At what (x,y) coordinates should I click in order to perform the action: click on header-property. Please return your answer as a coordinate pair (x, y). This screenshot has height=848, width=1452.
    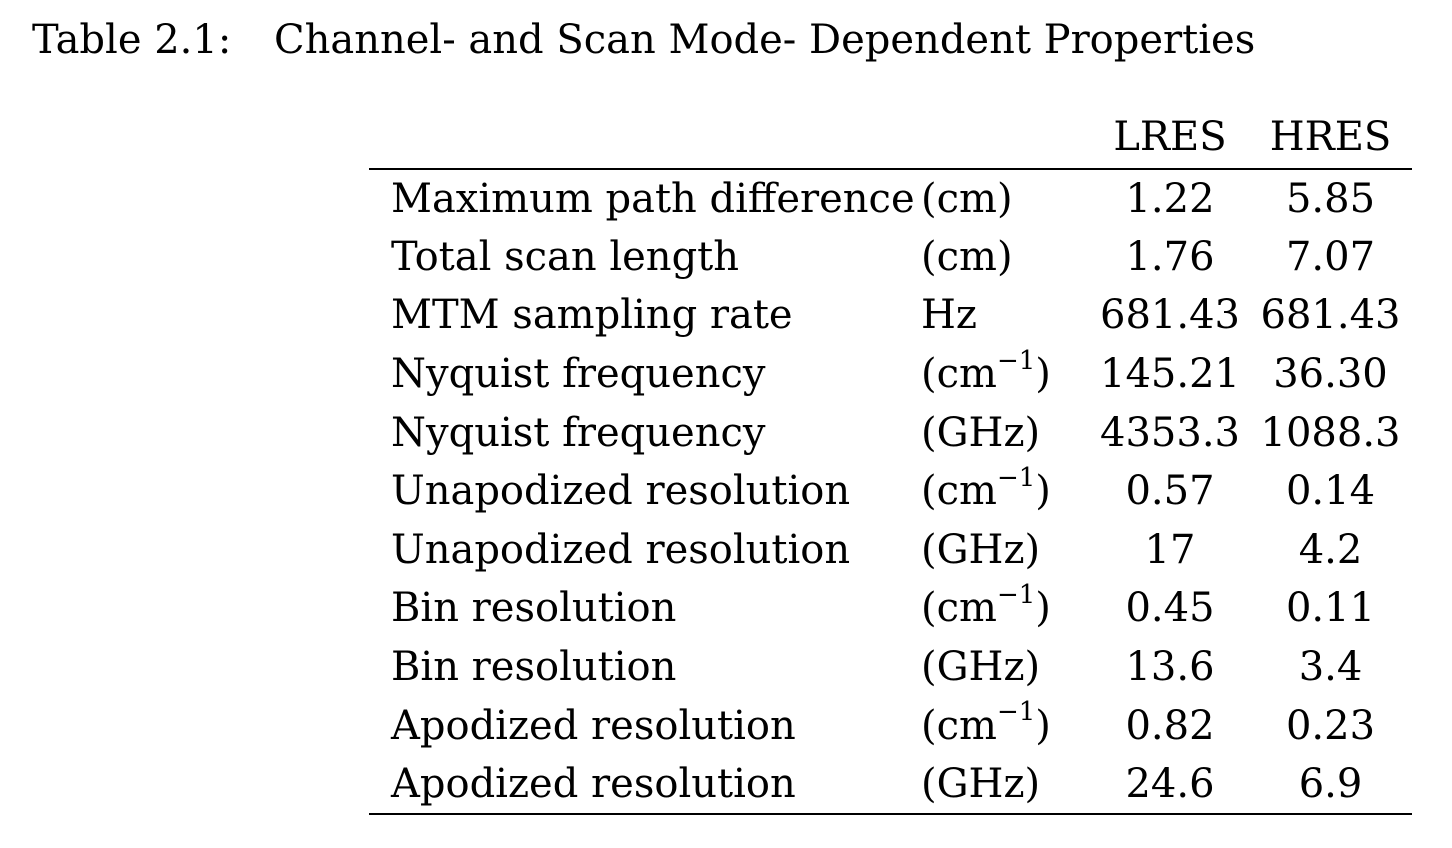
    Looking at the image, I should click on (645, 137).